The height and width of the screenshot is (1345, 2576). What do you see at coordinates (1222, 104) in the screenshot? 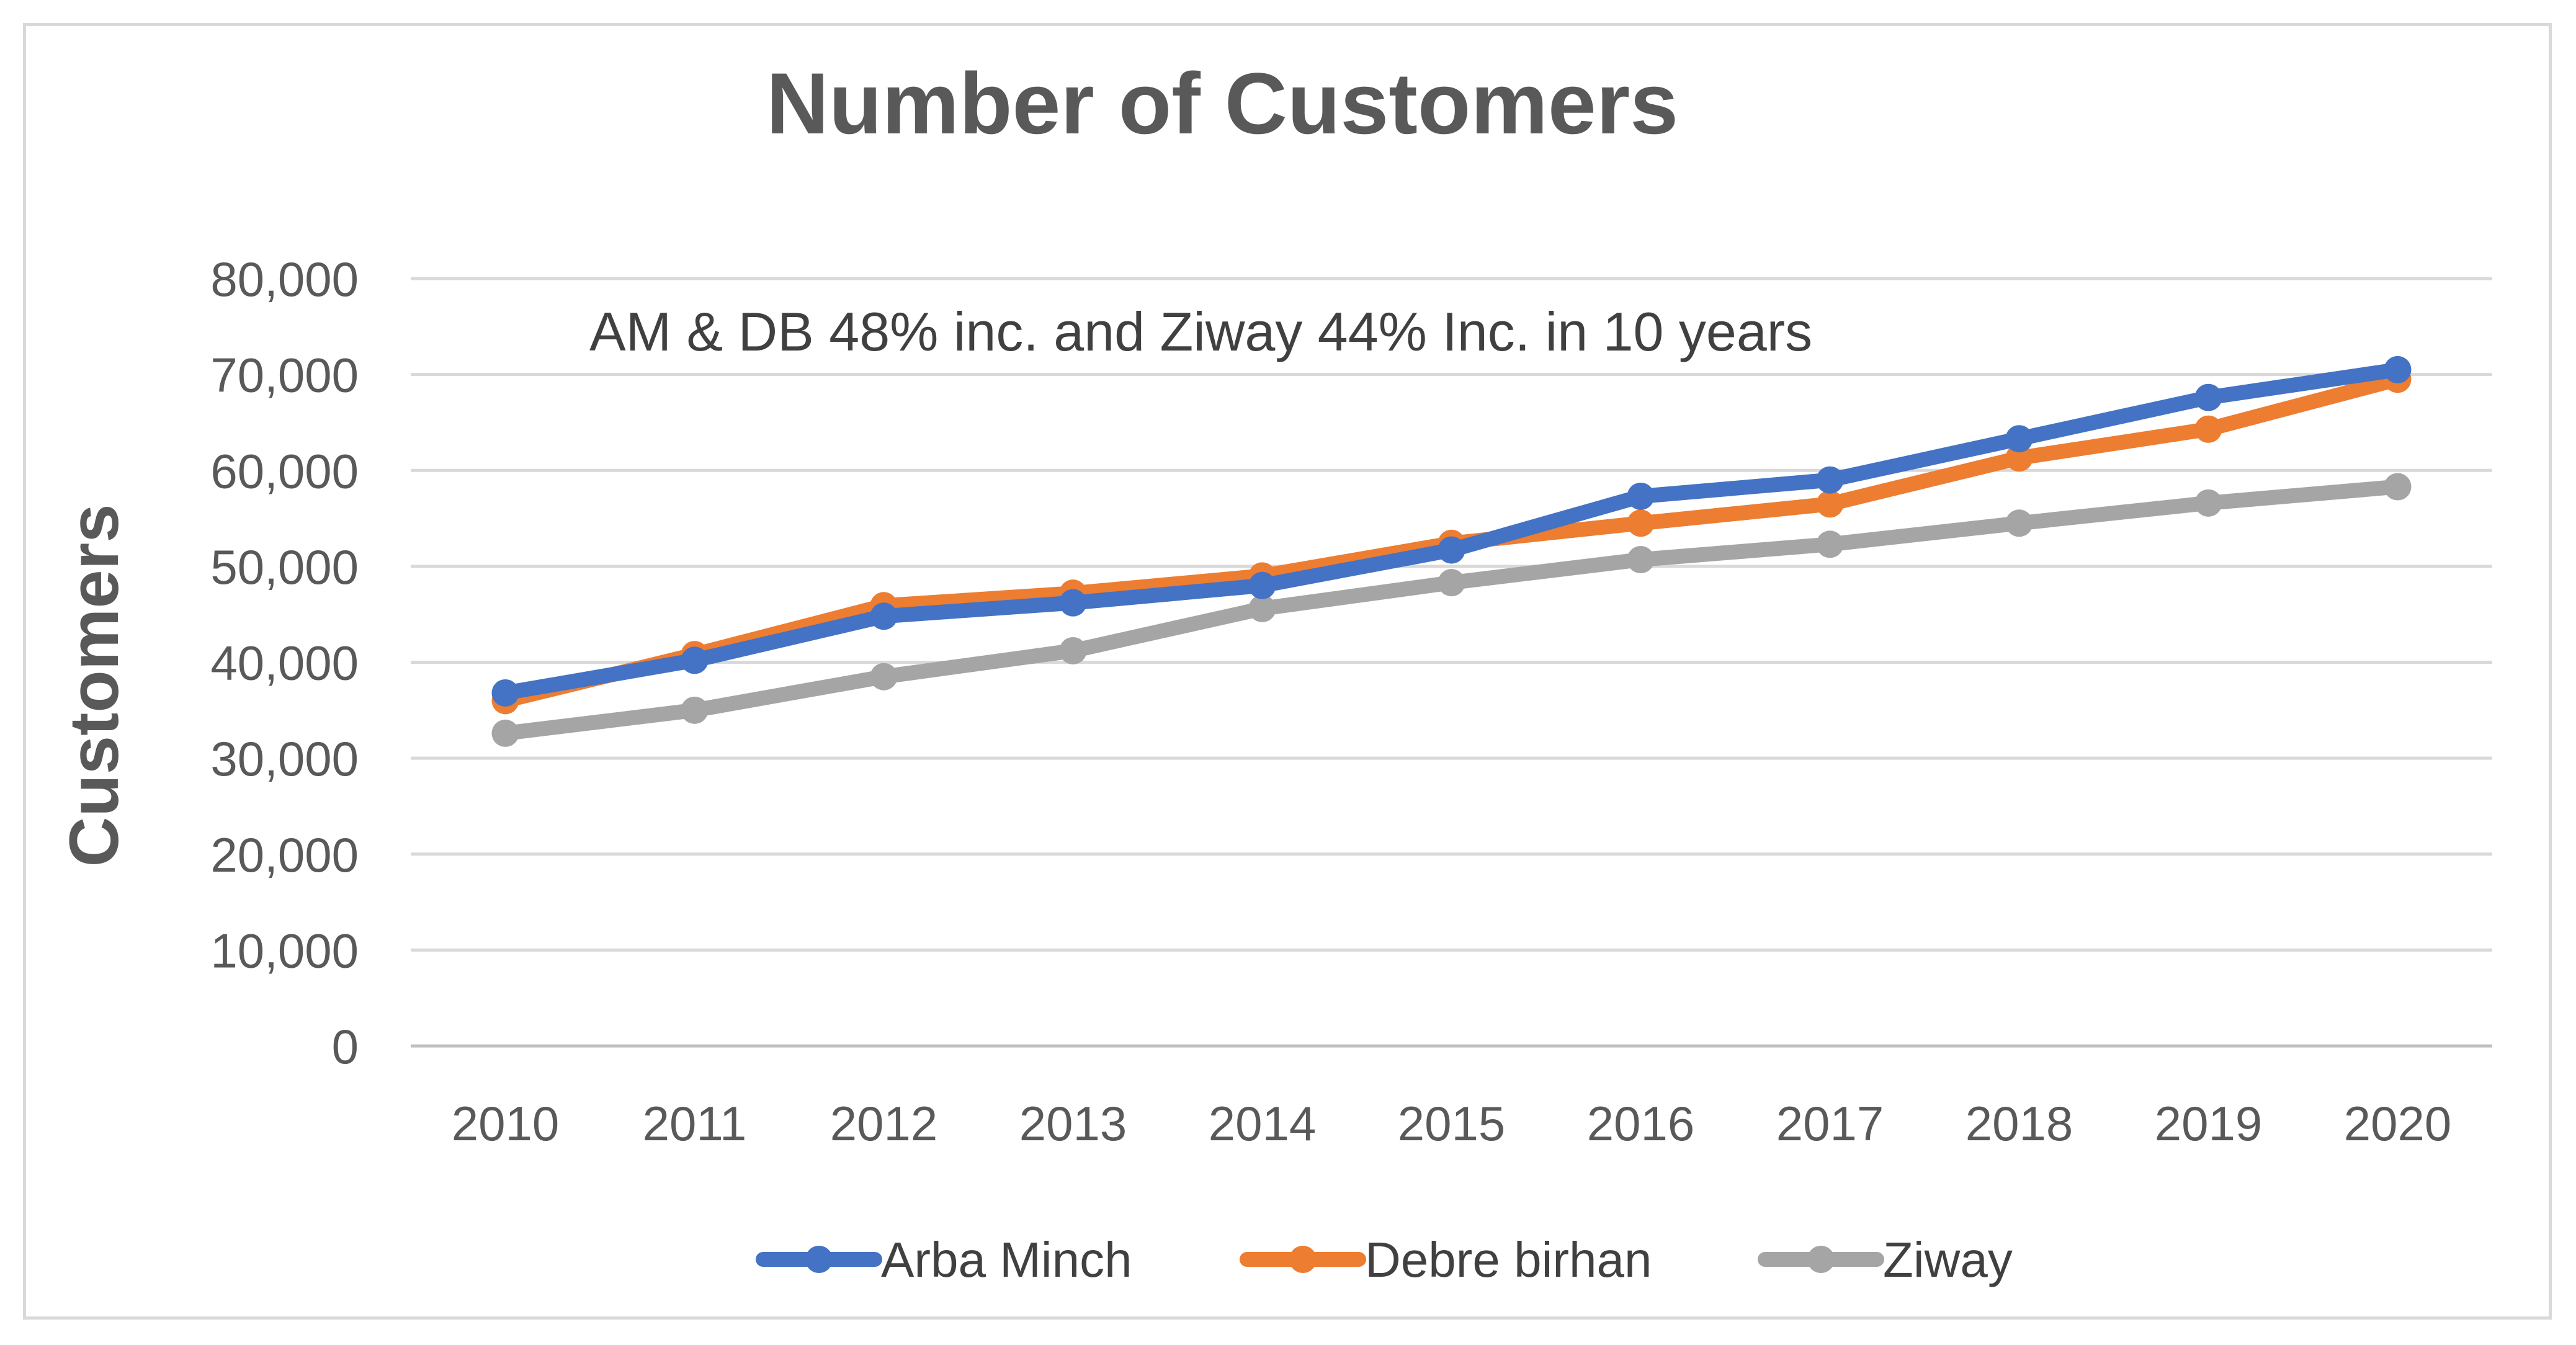
I see `chart-title: Number of Customers` at bounding box center [1222, 104].